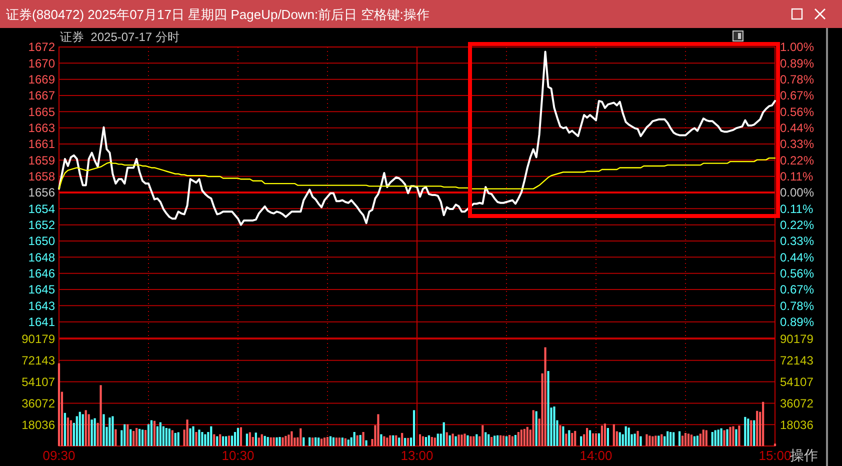 This screenshot has width=842, height=466. Describe the element at coordinates (417, 173) in the screenshot. I see `line-series` at that location.